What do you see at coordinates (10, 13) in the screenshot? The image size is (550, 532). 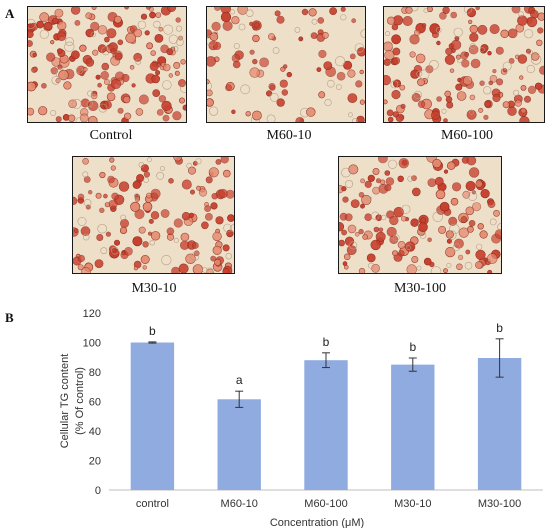 I see `panel-a-label: A` at bounding box center [10, 13].